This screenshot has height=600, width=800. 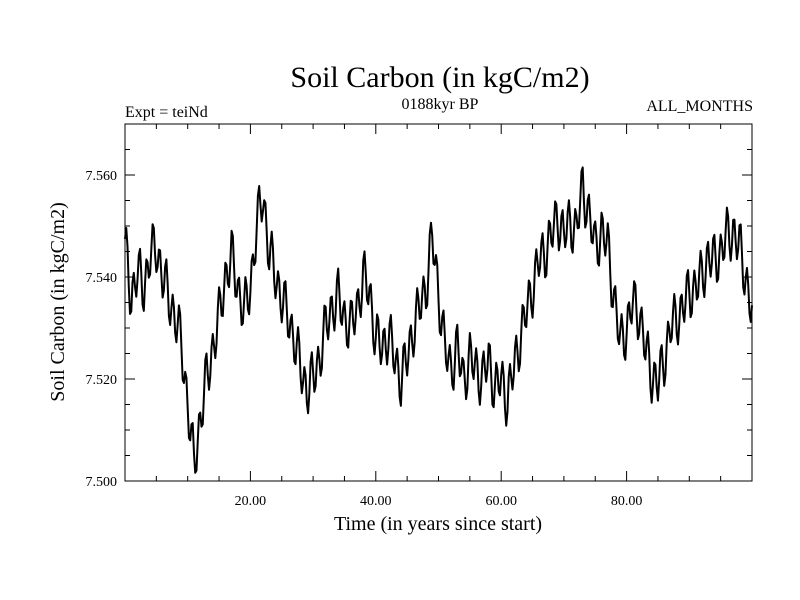 I want to click on y-tick-label: 7.500, so click(x=102, y=482).